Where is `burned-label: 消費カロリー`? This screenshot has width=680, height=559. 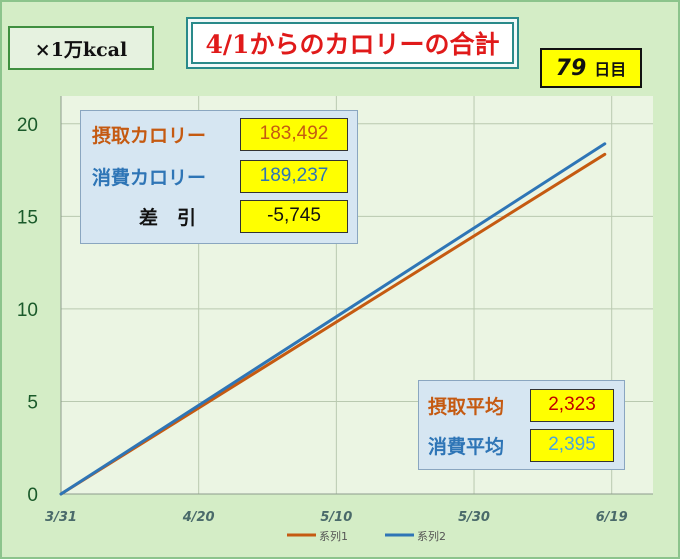 burned-label: 消費カロリー is located at coordinates (149, 177).